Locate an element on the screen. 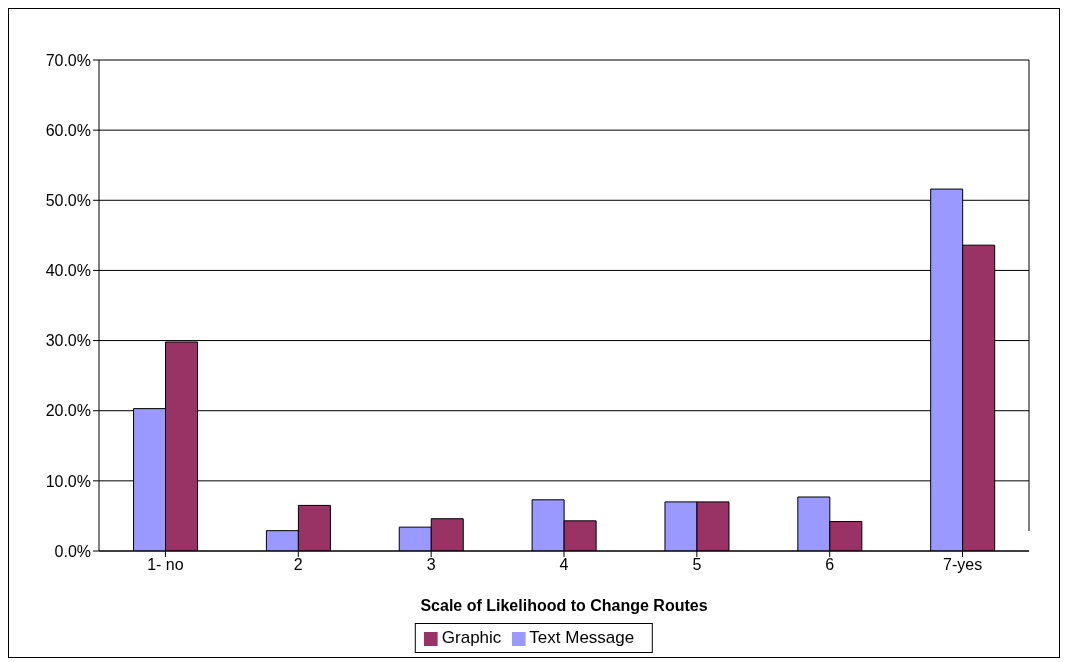  x-tick-label: 4 is located at coordinates (564, 565).